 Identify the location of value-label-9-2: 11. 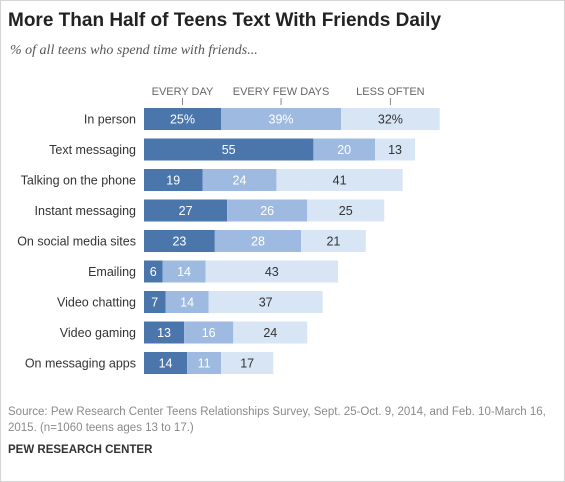
(204, 364).